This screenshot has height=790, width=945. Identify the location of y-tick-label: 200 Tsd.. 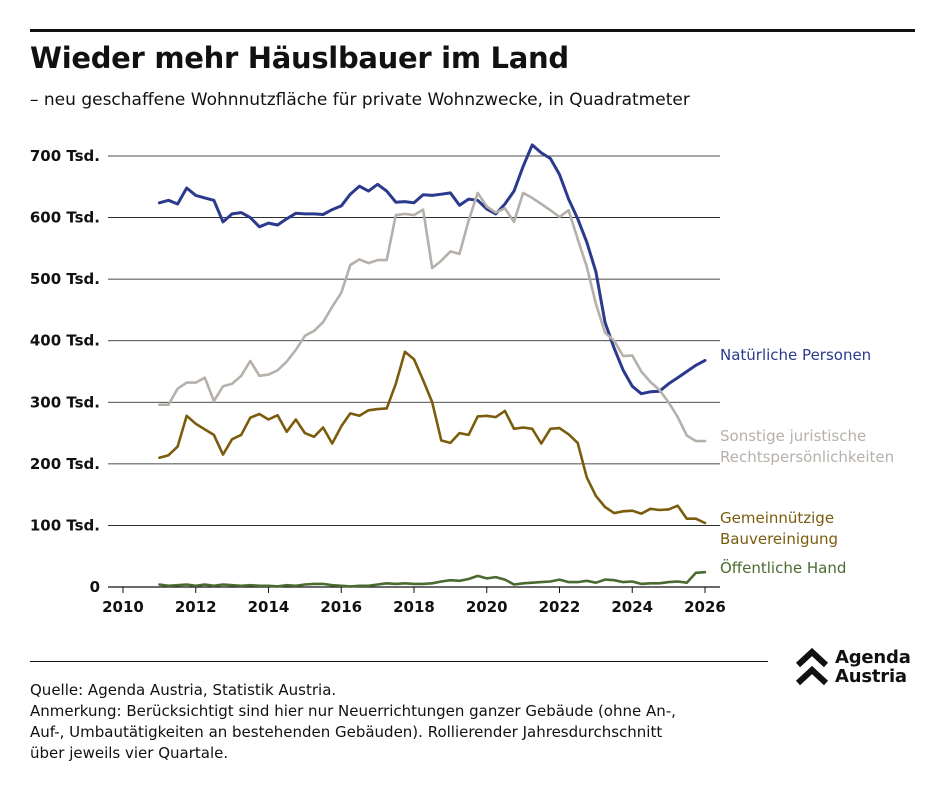
(65, 464).